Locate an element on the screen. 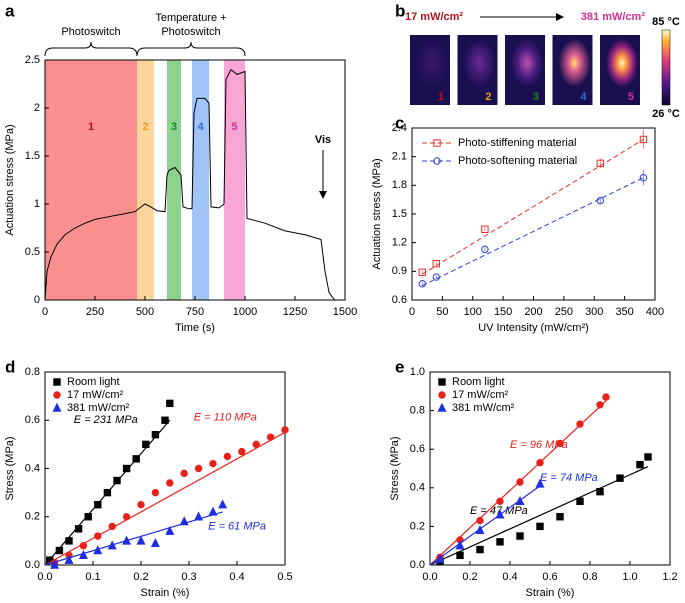  annotation: Temperature + is located at coordinates (190, 18).